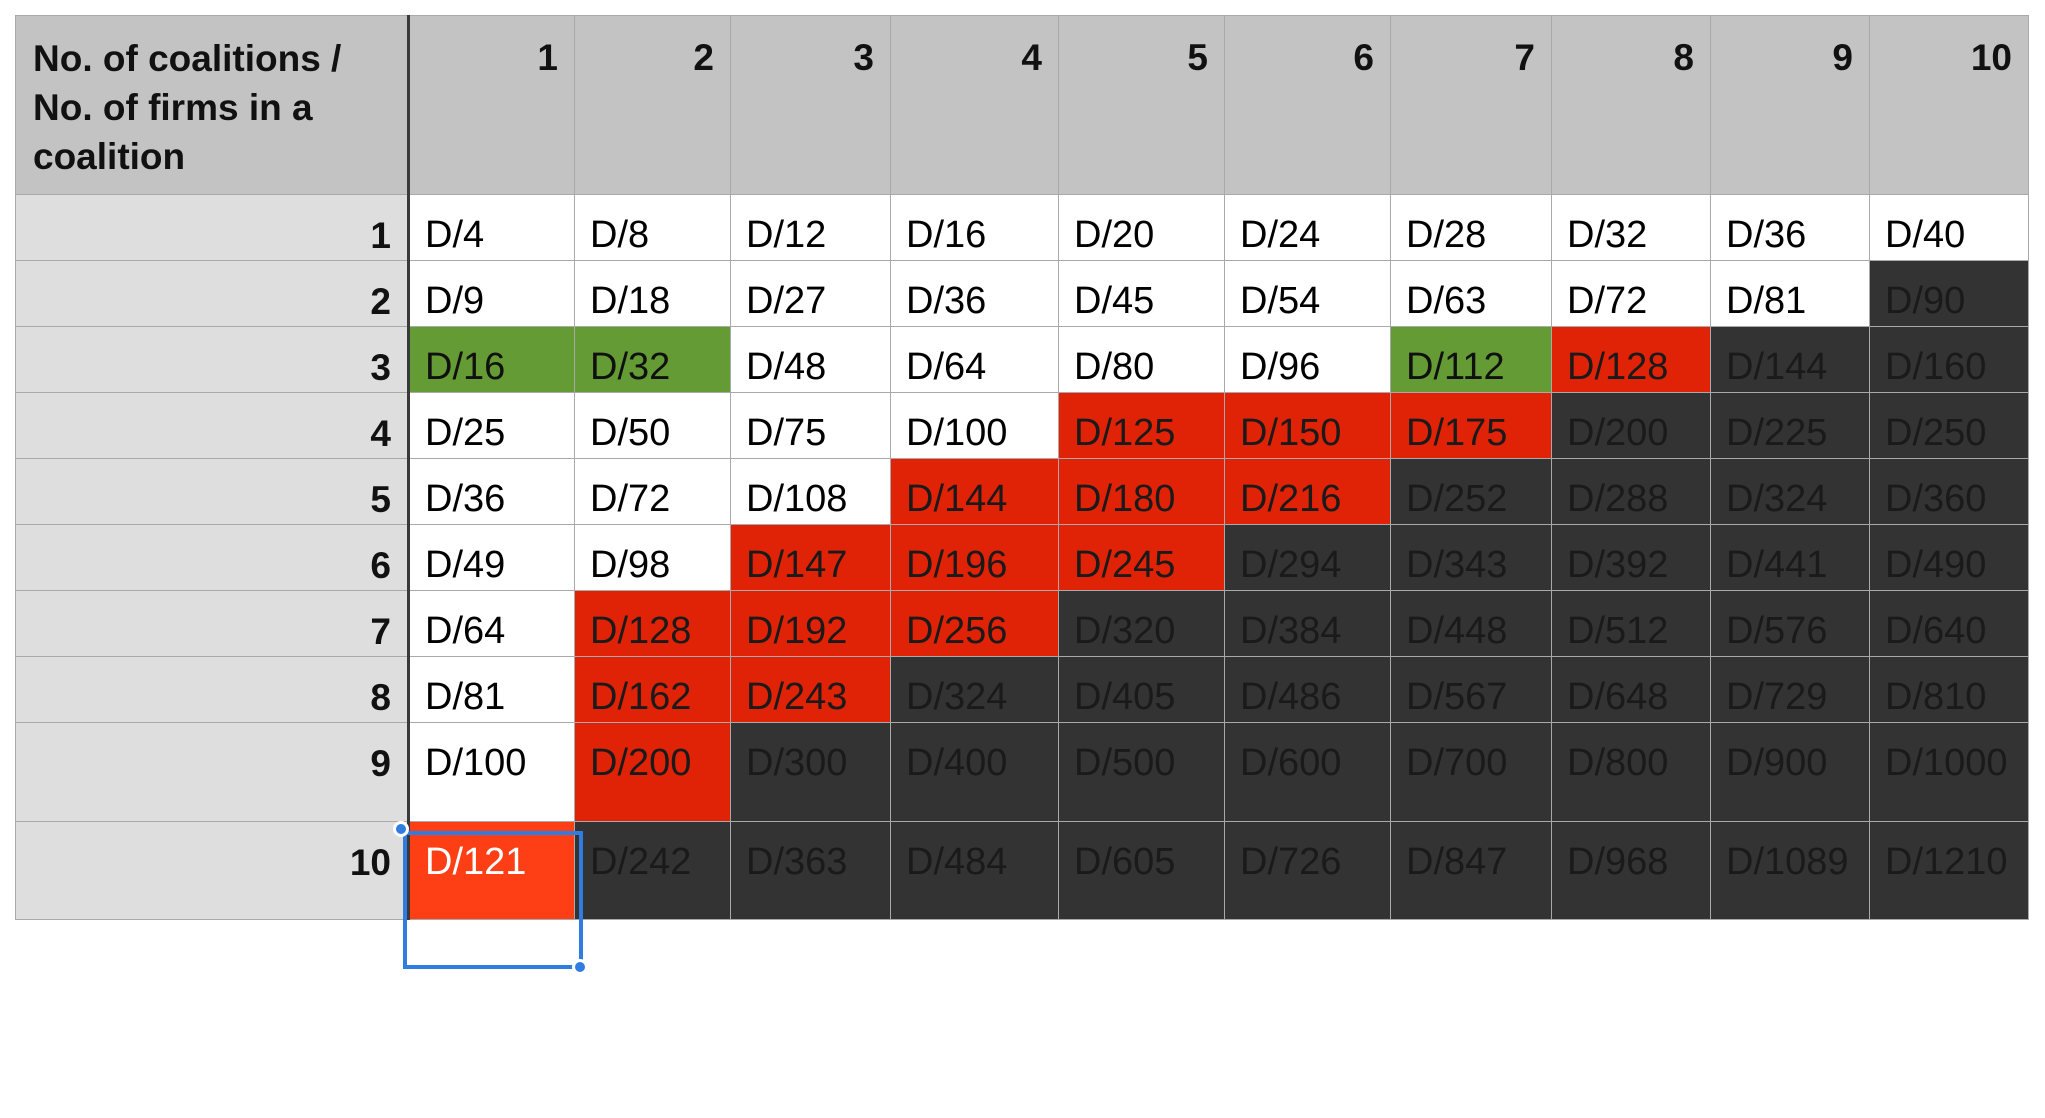 This screenshot has height=1118, width=2045. What do you see at coordinates (1949, 557) in the screenshot?
I see `table-cell: D/490` at bounding box center [1949, 557].